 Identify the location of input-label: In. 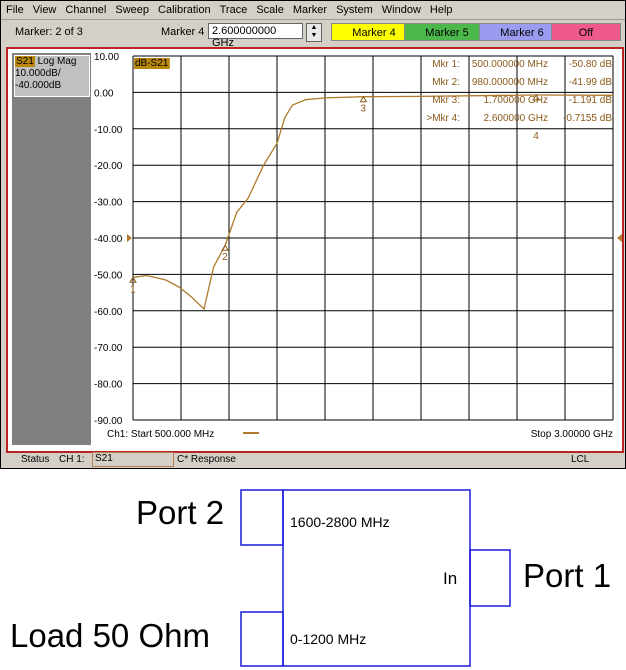
(450, 578).